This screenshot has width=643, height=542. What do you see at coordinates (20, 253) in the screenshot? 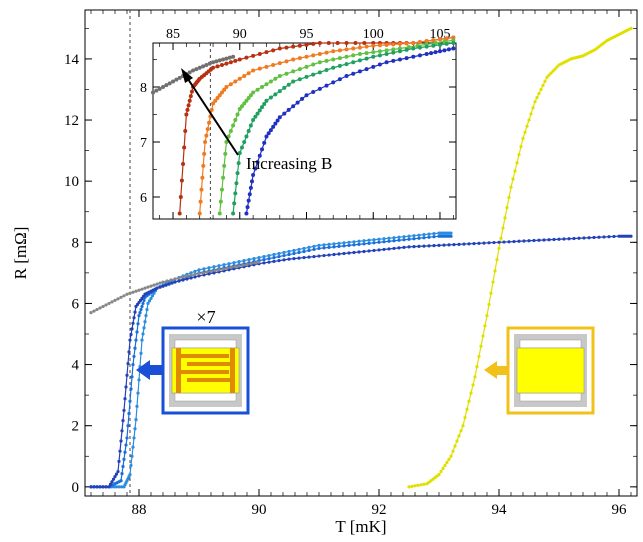
I see `y-axis-label: R [mΩ]` at bounding box center [20, 253].